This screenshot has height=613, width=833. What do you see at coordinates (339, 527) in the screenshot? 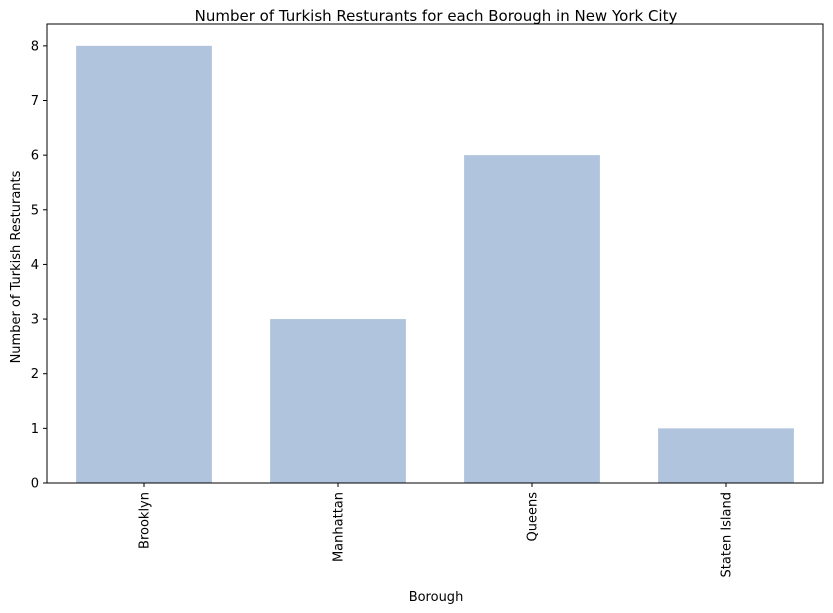
I see `x-tick-label: Manhattan` at bounding box center [339, 527].